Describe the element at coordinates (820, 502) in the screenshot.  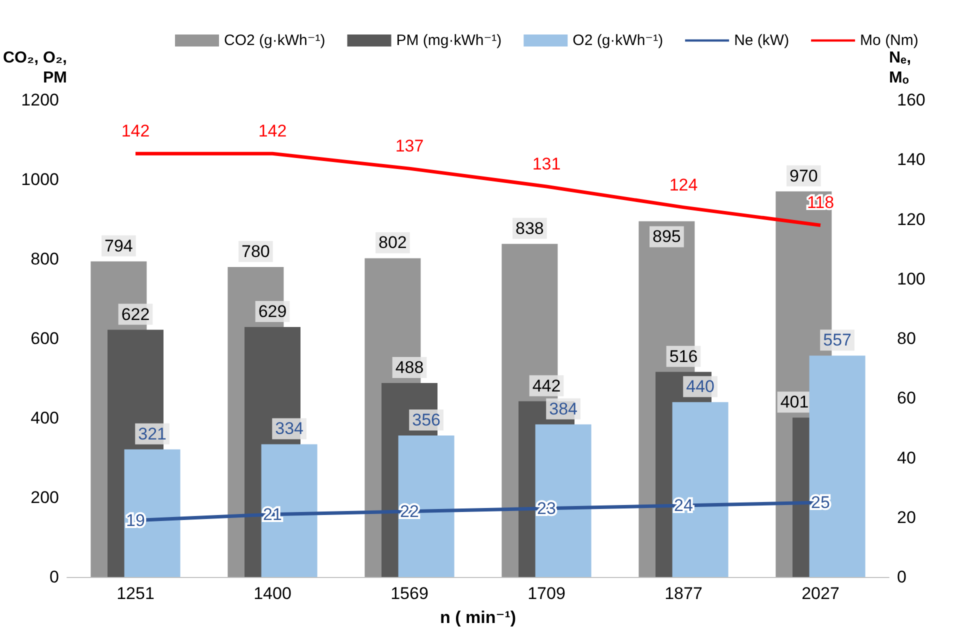
I see `data-label: 25` at that location.